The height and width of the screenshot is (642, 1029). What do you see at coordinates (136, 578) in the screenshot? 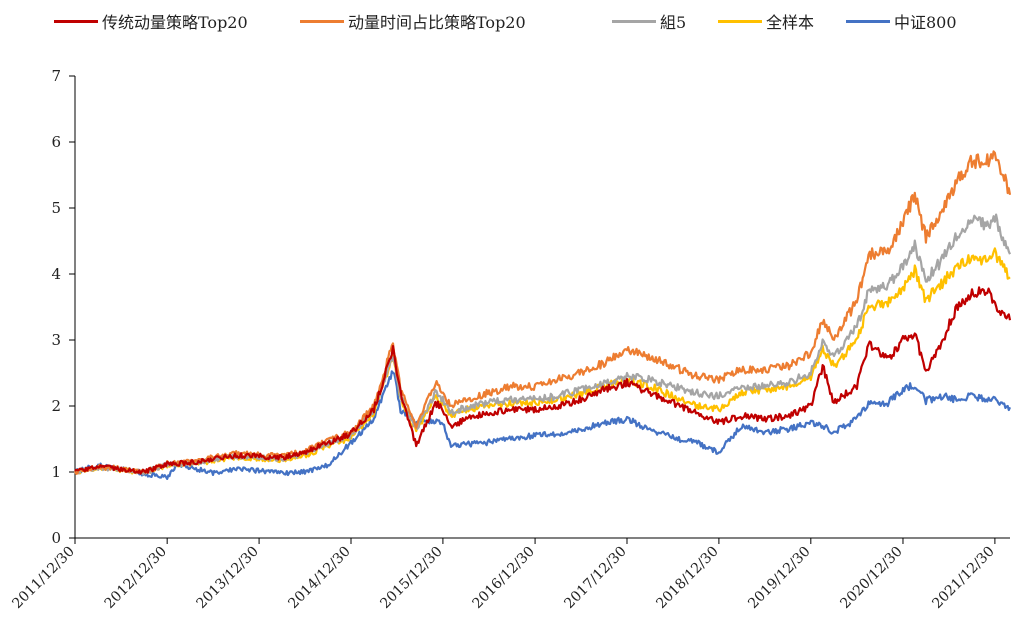
I see `x-tick-label: 2012/12/30` at bounding box center [136, 578].